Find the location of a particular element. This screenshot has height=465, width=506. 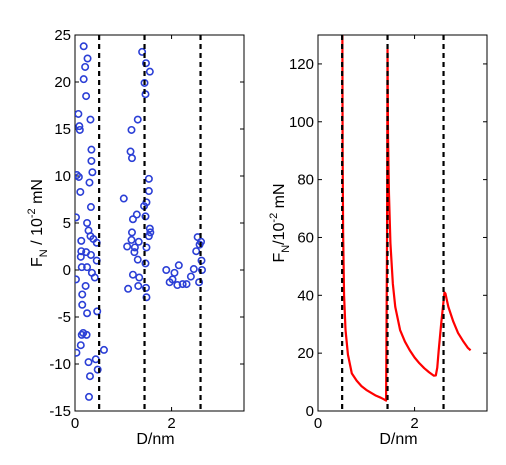

y-tick-label: 15 is located at coordinates (62, 129).